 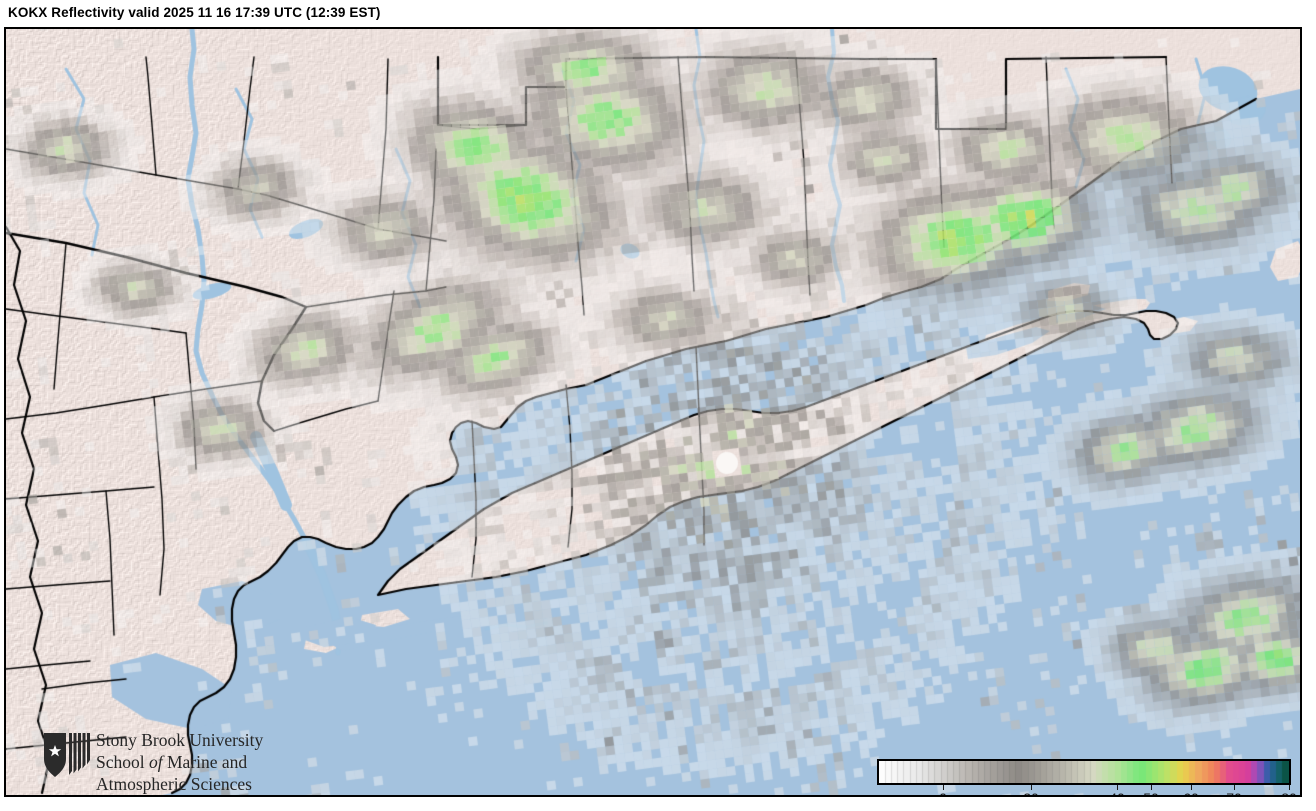 I want to click on colorbar-tick-label: 50, so click(x=1151, y=792).